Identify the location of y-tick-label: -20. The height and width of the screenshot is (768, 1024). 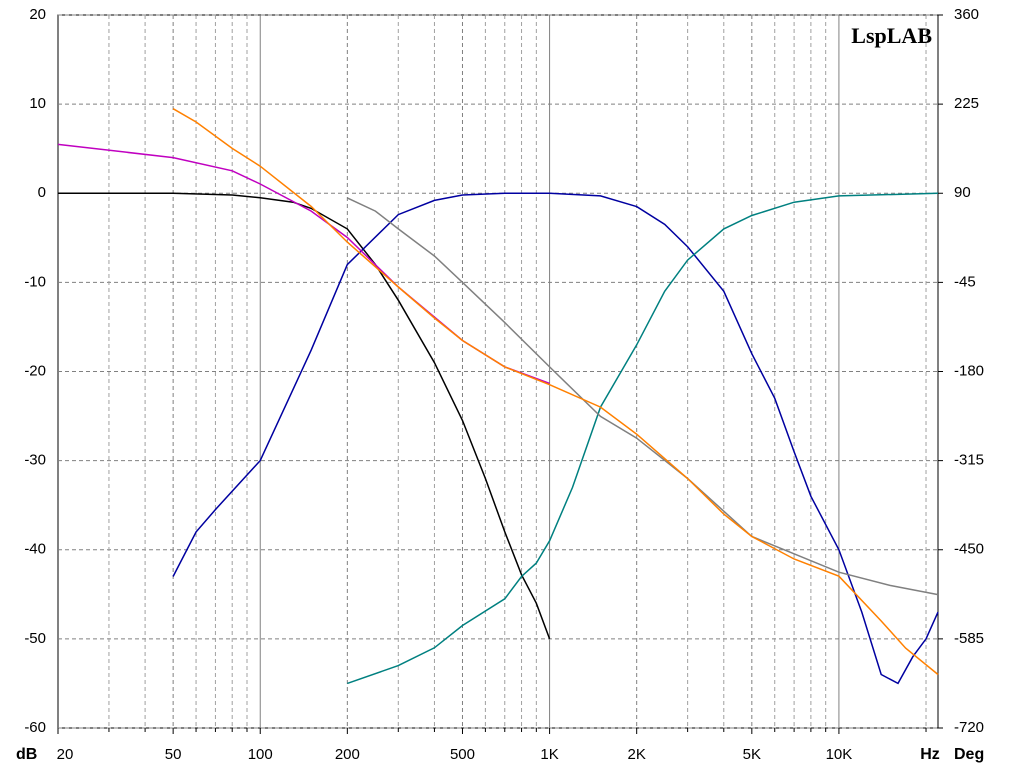
(35, 370).